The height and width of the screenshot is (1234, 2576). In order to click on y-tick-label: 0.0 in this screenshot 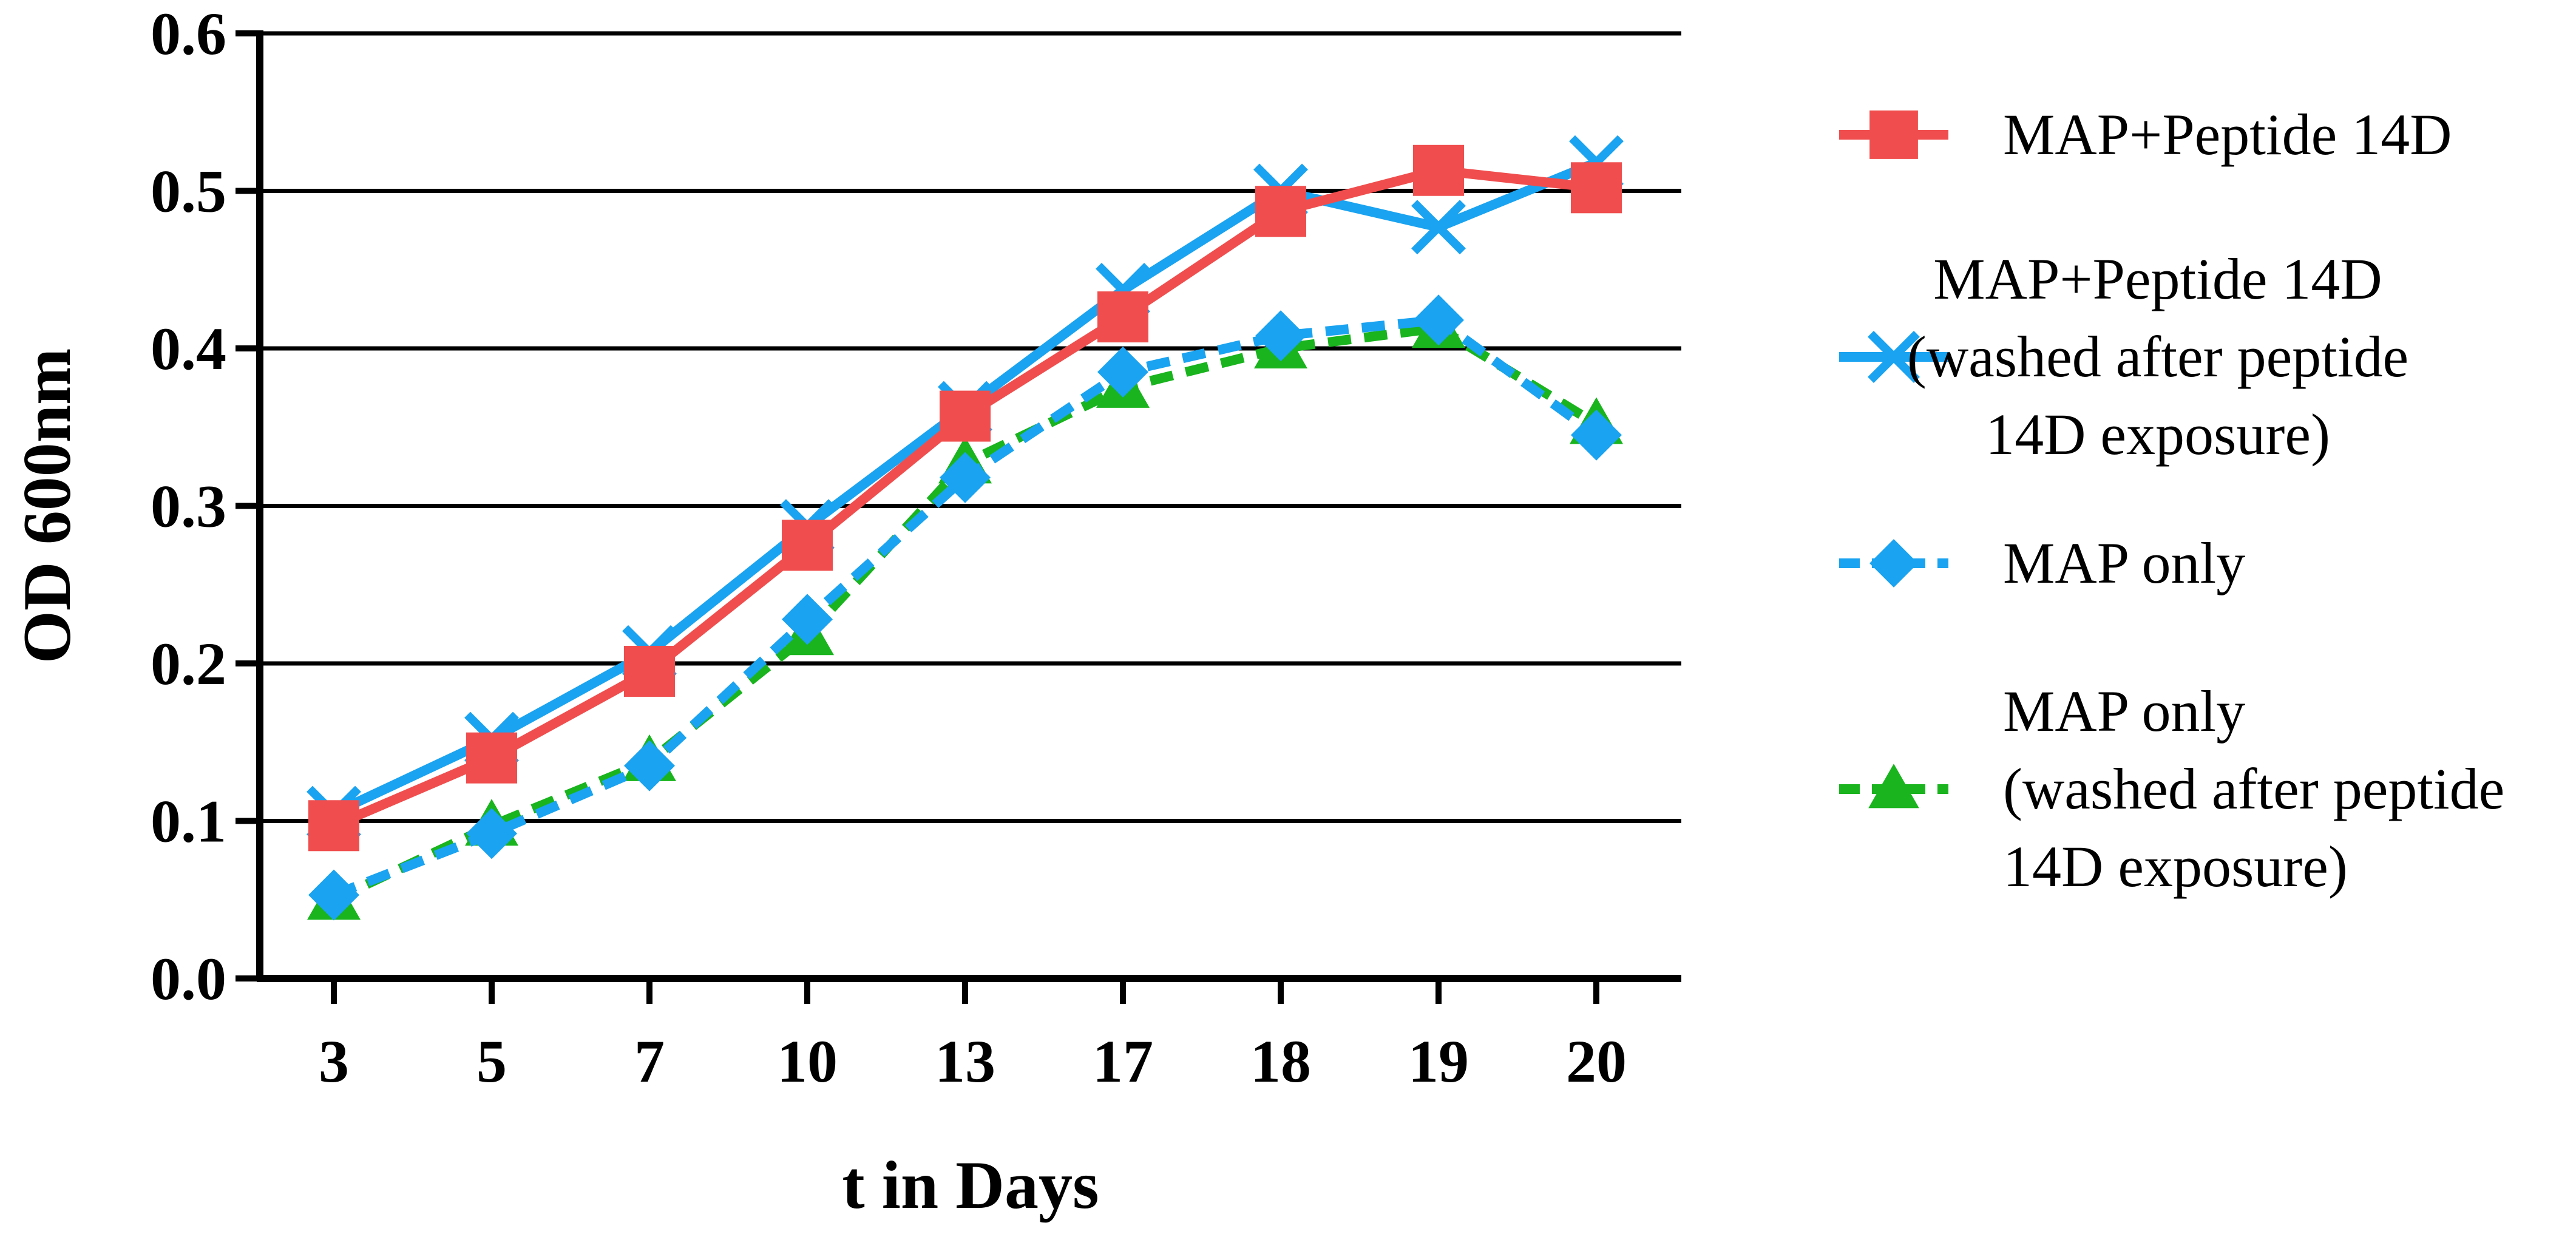, I will do `click(188, 978)`.